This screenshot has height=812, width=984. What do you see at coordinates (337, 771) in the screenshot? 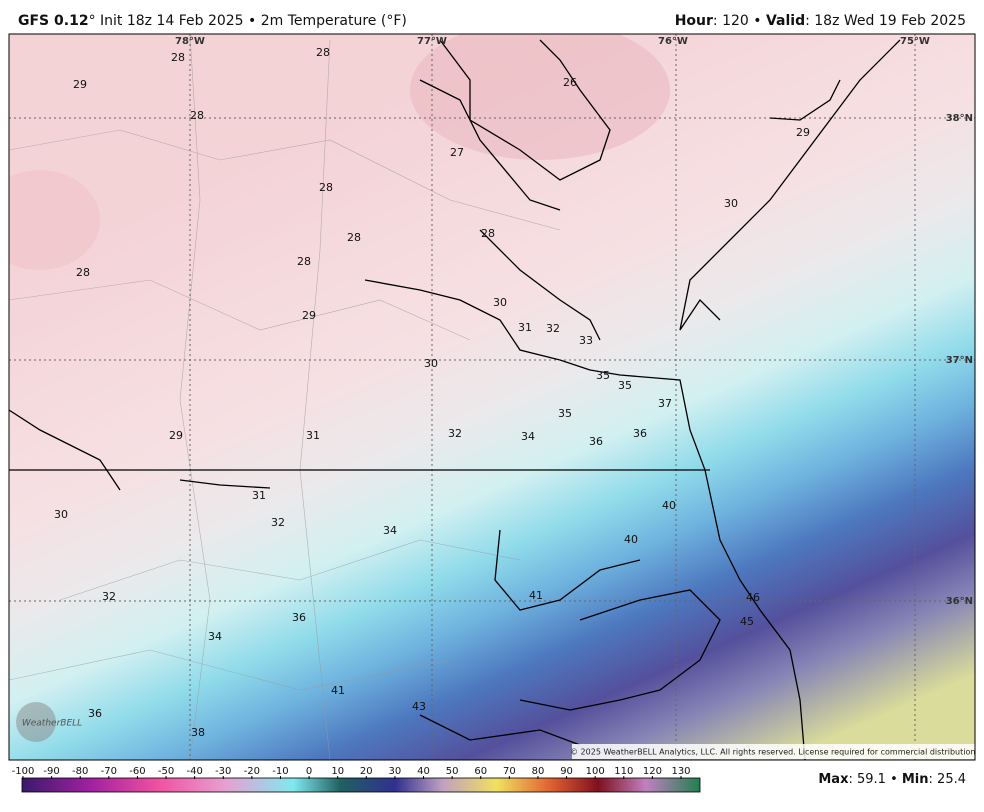
I see `colorbar-tick-label: 10` at bounding box center [337, 771].